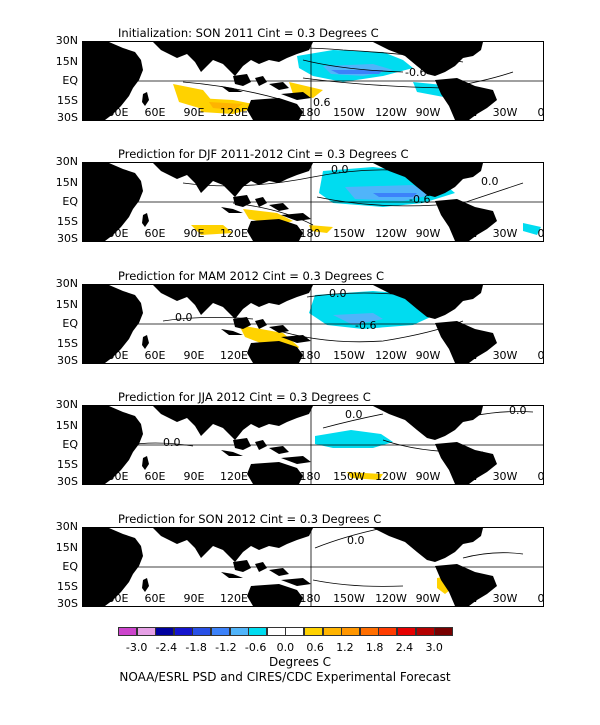 Image resolution: width=600 pixels, height=725 pixels. Describe the element at coordinates (300, 662) in the screenshot. I see `colorbar-units: Degrees C` at that location.